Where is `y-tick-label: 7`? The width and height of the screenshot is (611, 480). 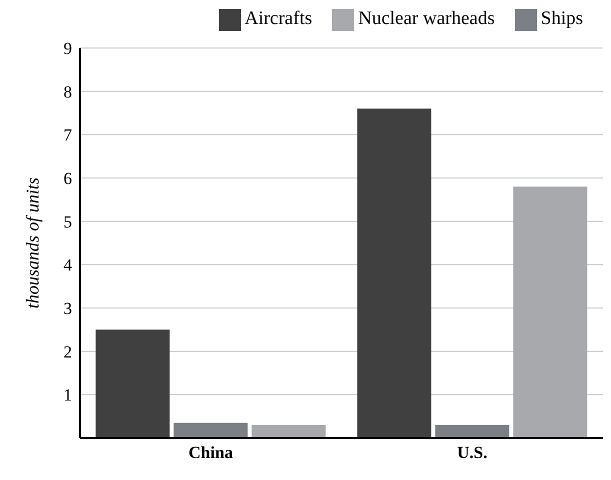 y-tick-label: 7 is located at coordinates (68, 135).